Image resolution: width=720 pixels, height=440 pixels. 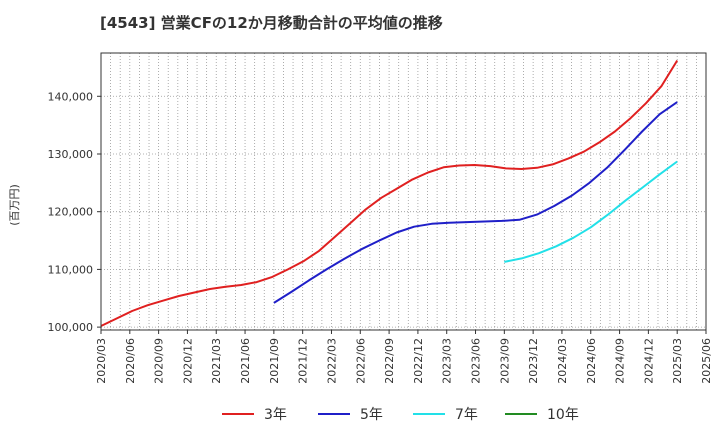 I want to click on x-tick-label: 2021/09, so click(x=274, y=361).